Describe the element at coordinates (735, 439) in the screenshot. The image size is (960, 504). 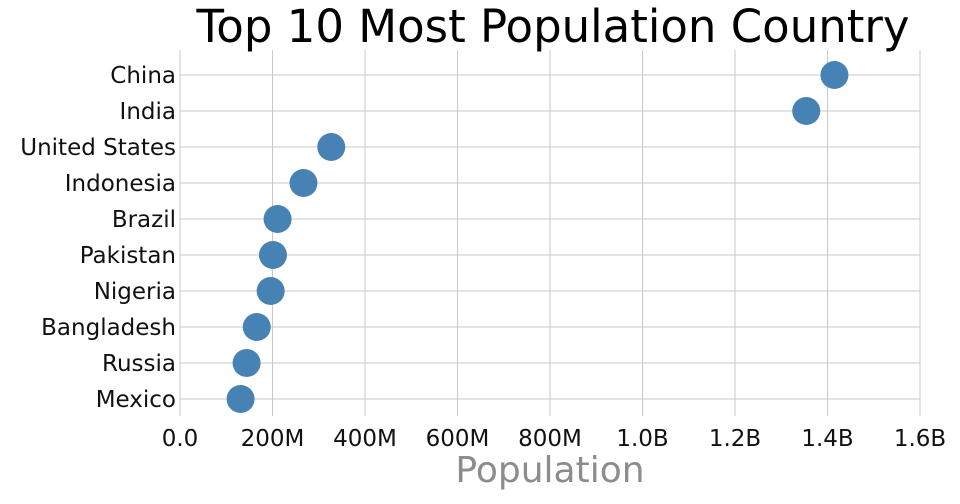
I see `x-tick-label: 1.2B` at that location.